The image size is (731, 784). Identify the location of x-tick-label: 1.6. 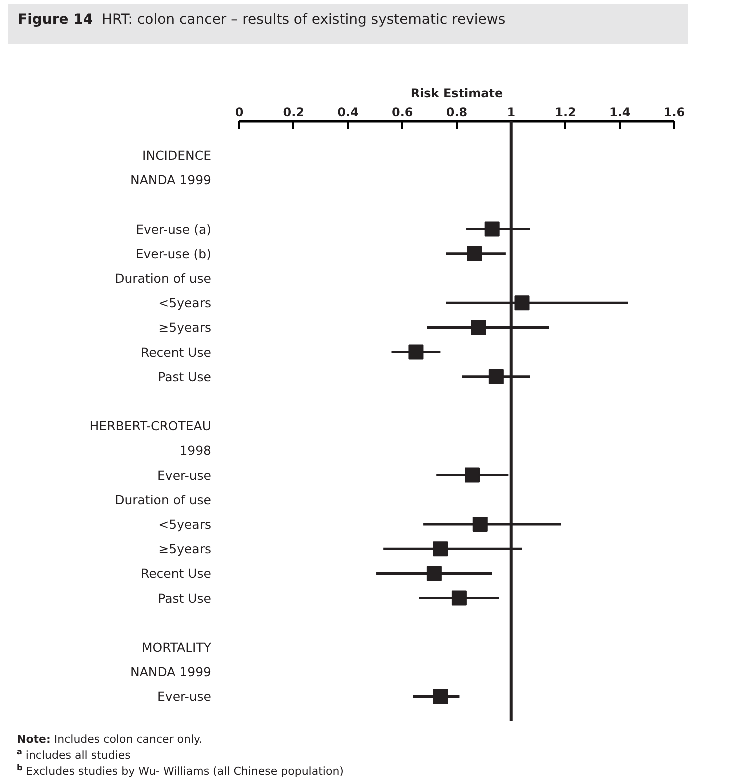
(675, 113).